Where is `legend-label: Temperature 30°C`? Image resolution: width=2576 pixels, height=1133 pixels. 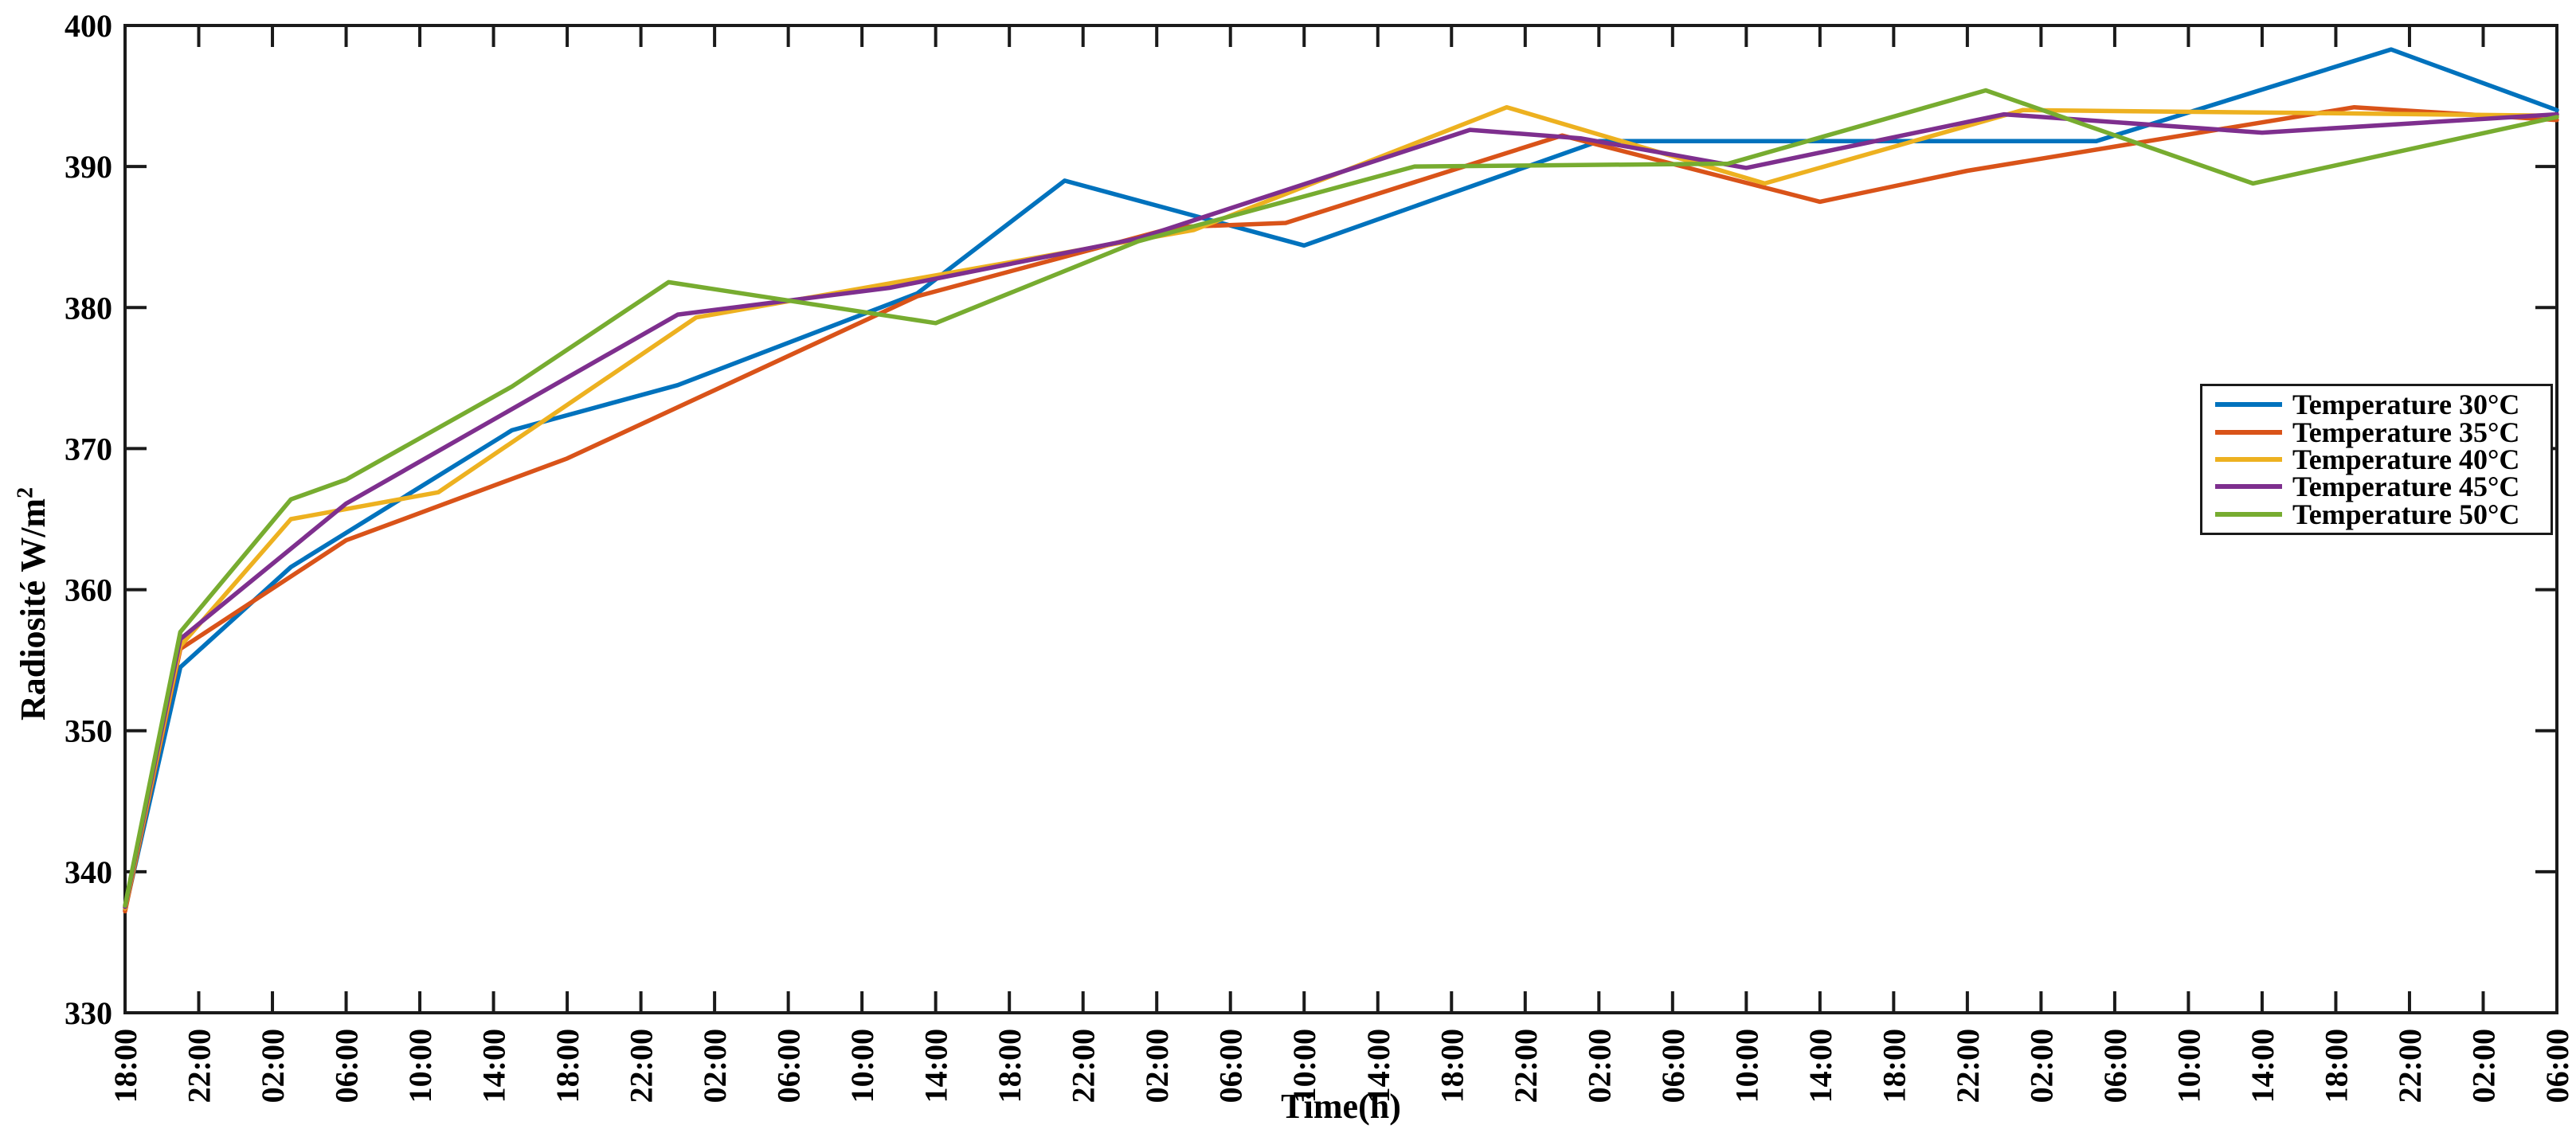 legend-label: Temperature 30°C is located at coordinates (2406, 405).